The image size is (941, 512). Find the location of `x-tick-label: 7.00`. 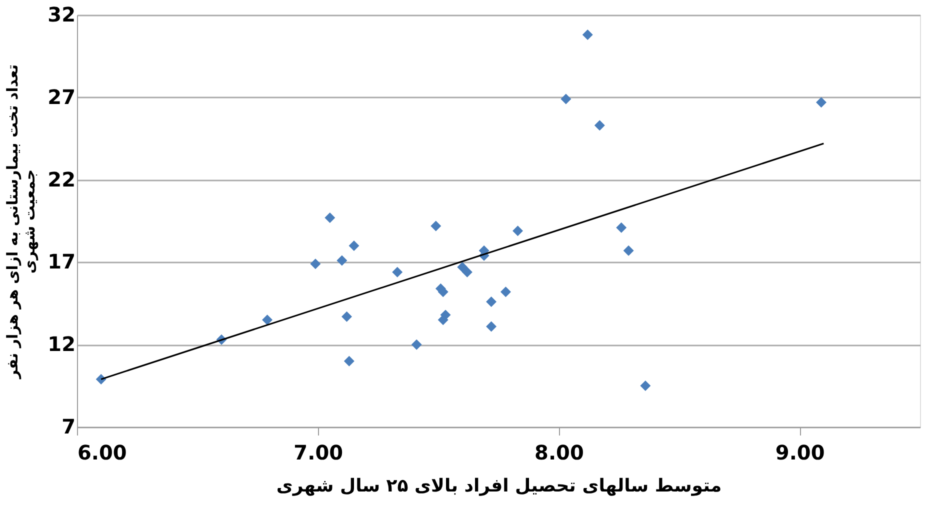

x-tick-label: 7.00 is located at coordinates (319, 452).